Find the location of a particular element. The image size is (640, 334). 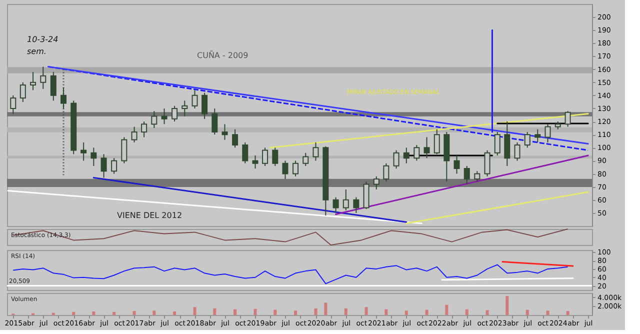

annotation: CUÑA - 2009 is located at coordinates (222, 55).